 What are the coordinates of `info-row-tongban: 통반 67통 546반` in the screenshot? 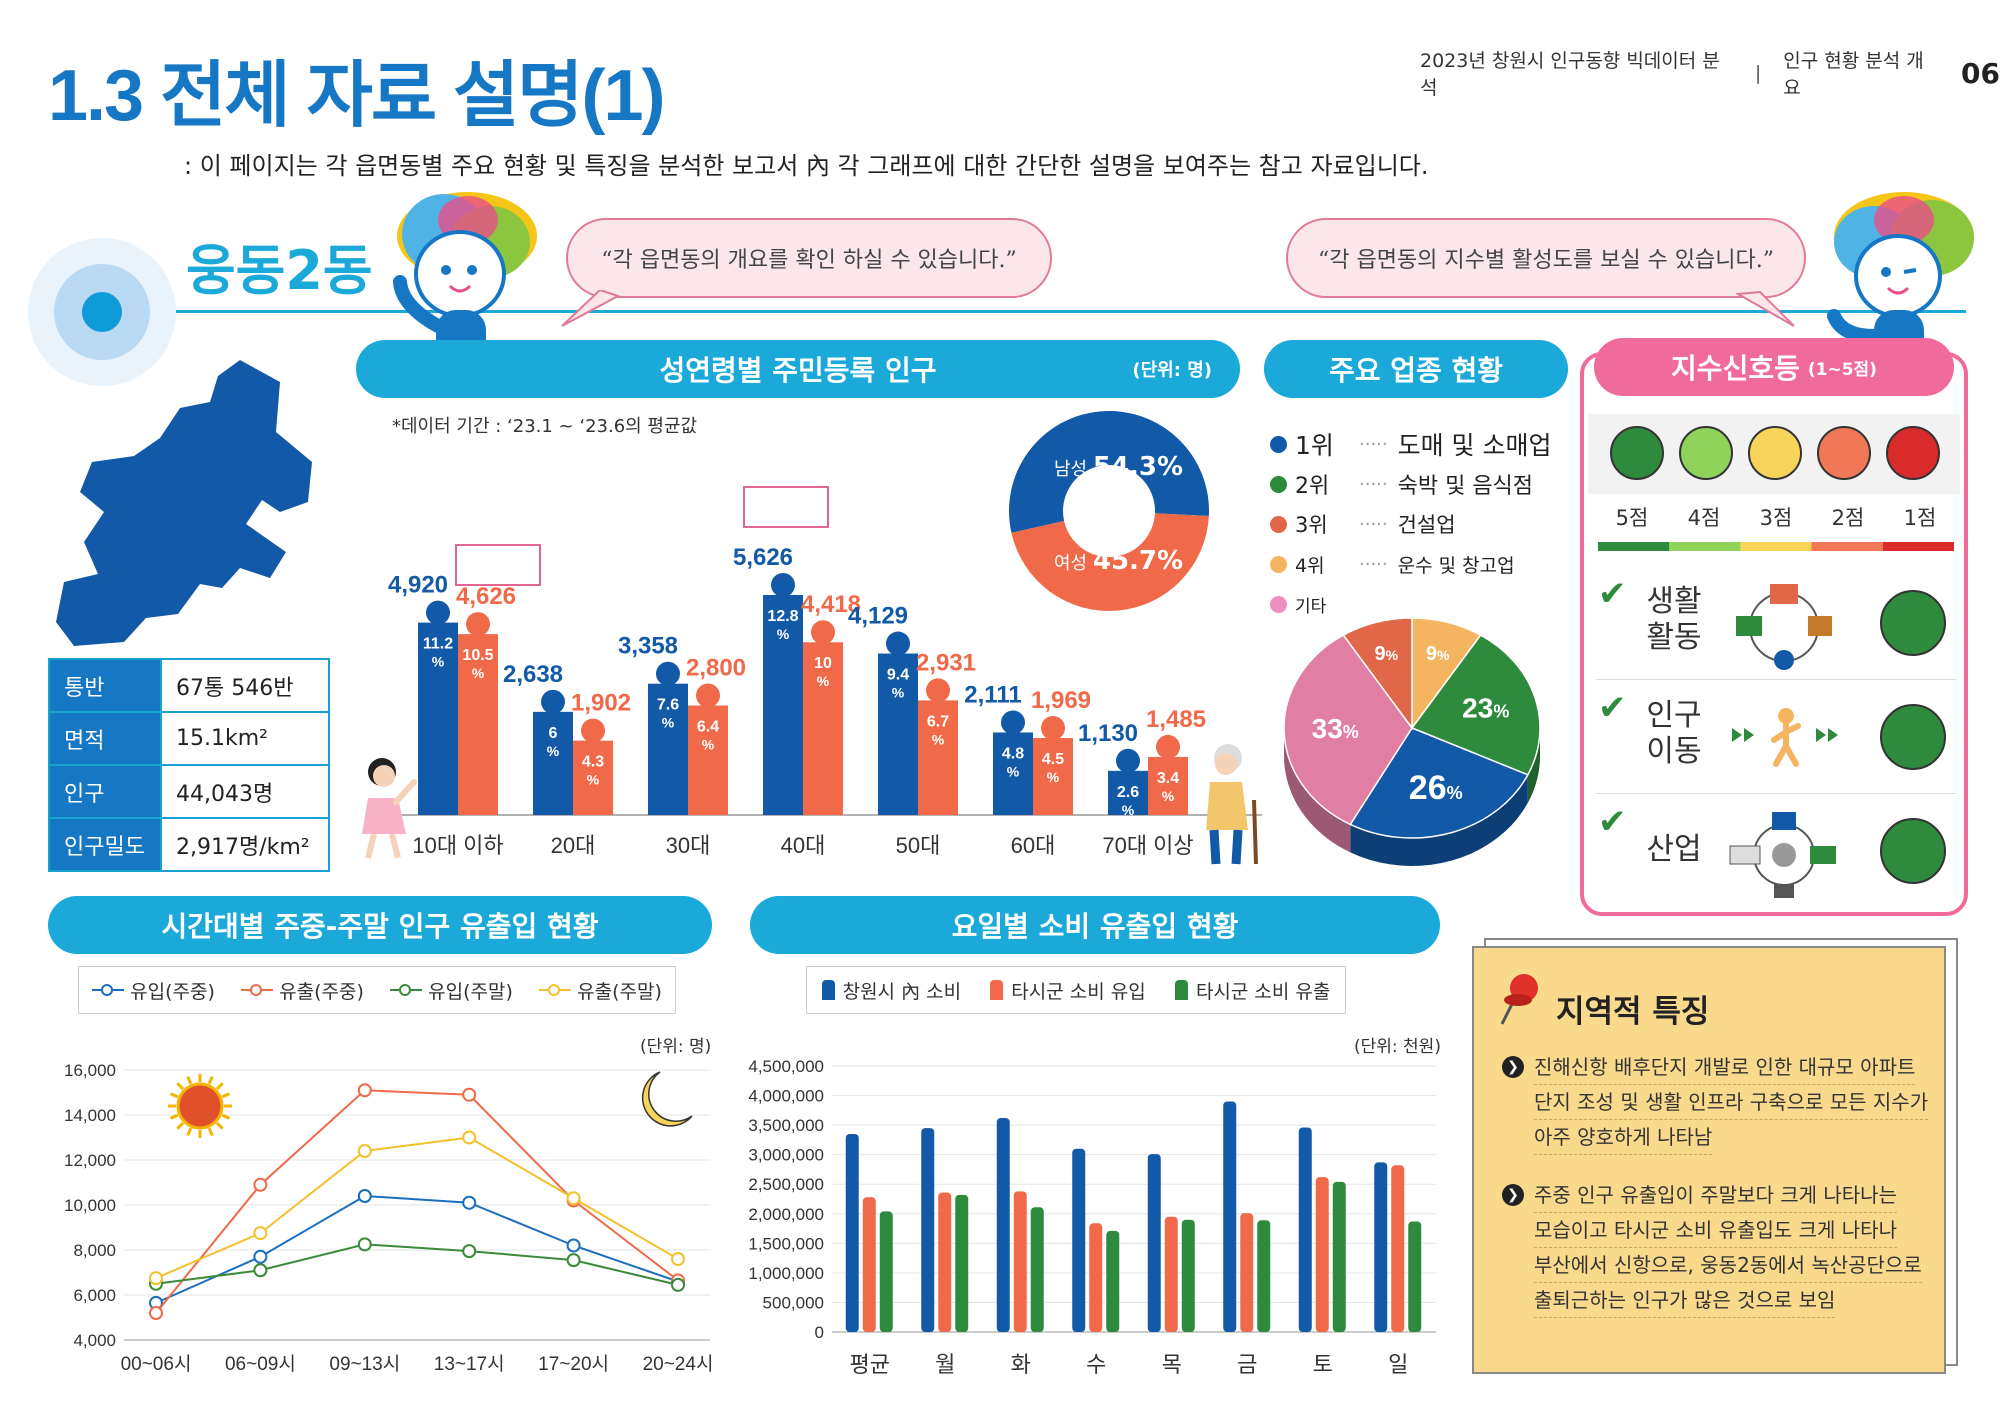 It's located at (189, 685).